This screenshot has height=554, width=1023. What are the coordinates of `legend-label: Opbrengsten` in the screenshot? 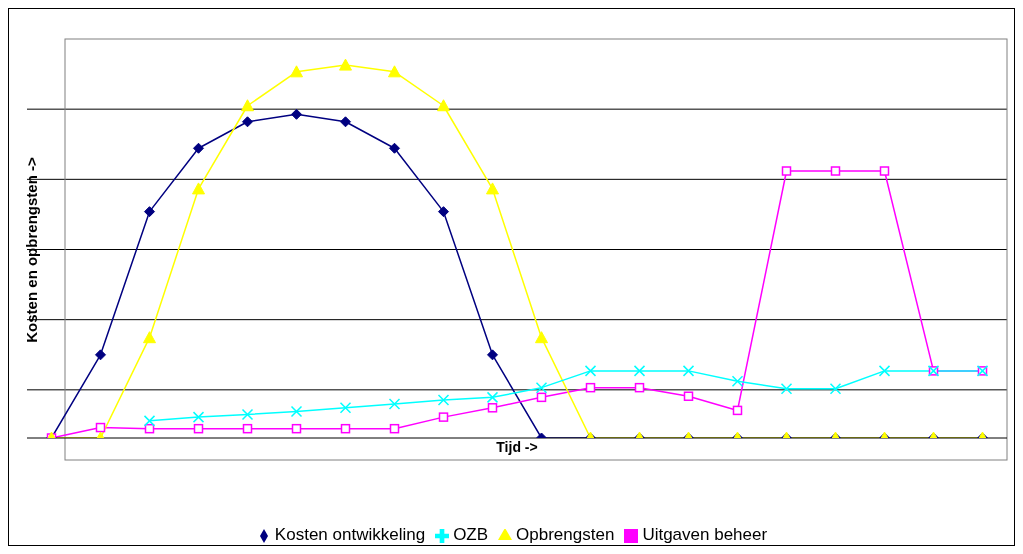 It's located at (565, 534).